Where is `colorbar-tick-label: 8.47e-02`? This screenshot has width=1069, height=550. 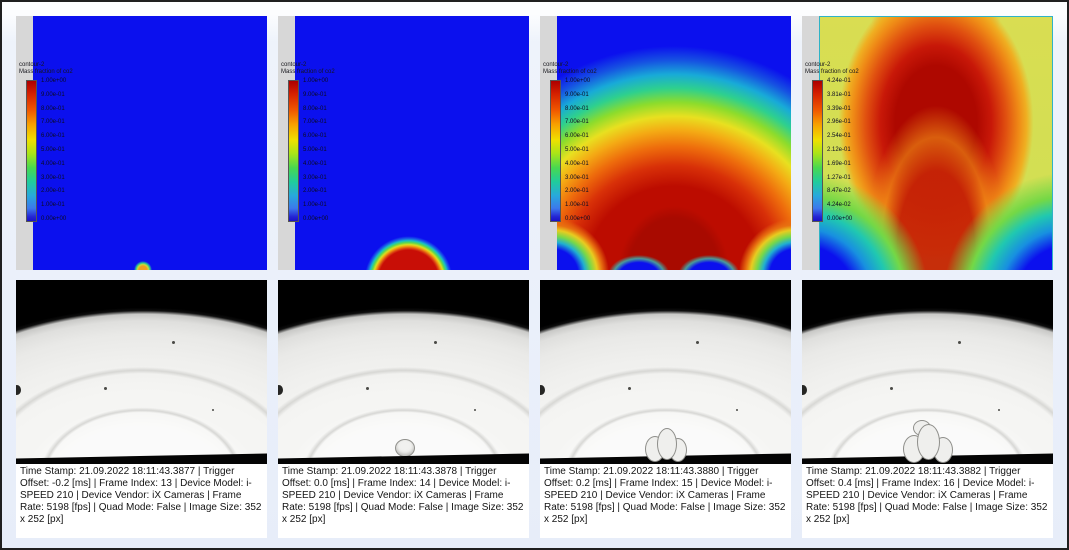
colorbar-tick-label: 8.47e-02 is located at coordinates (839, 191).